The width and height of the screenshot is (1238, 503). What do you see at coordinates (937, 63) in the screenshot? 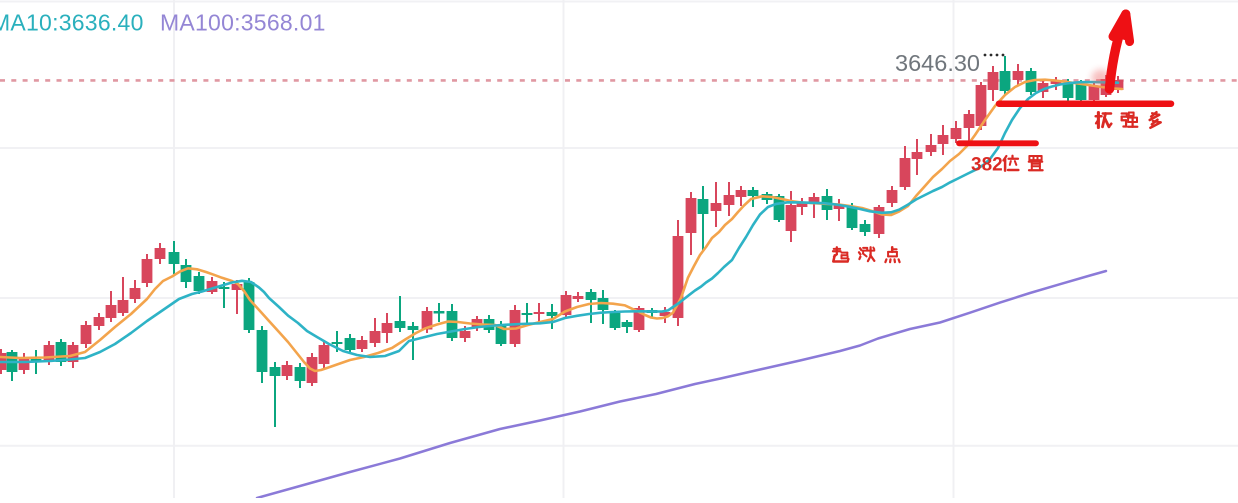
I see `svg-text: 3646.30` at bounding box center [937, 63].